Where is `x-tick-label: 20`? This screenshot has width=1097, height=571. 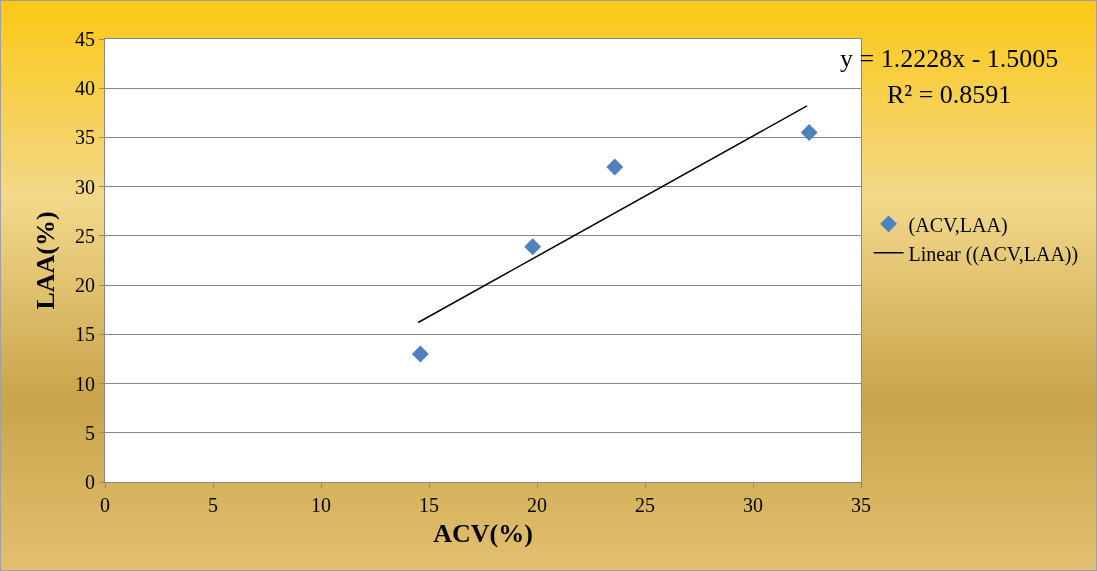
x-tick-label: 20 is located at coordinates (537, 505).